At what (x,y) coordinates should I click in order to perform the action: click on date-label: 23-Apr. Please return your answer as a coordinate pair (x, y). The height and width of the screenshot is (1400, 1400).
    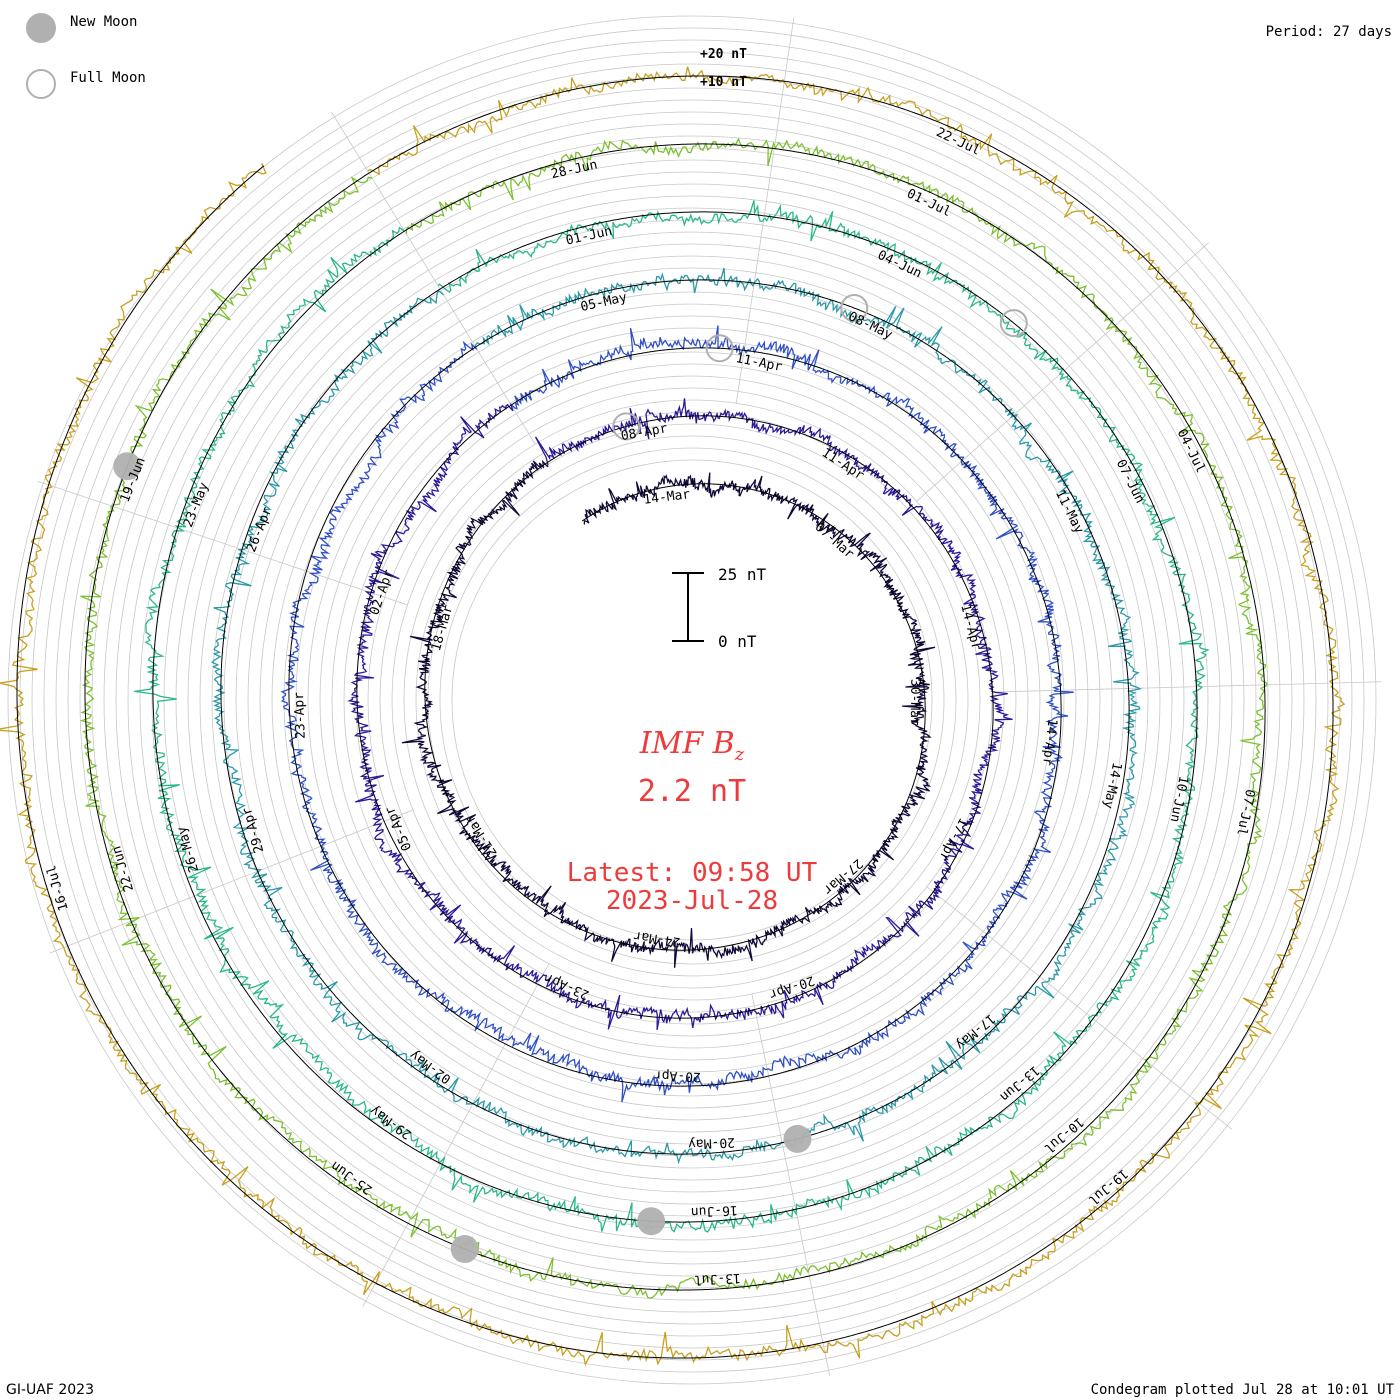
    Looking at the image, I should click on (300, 716).